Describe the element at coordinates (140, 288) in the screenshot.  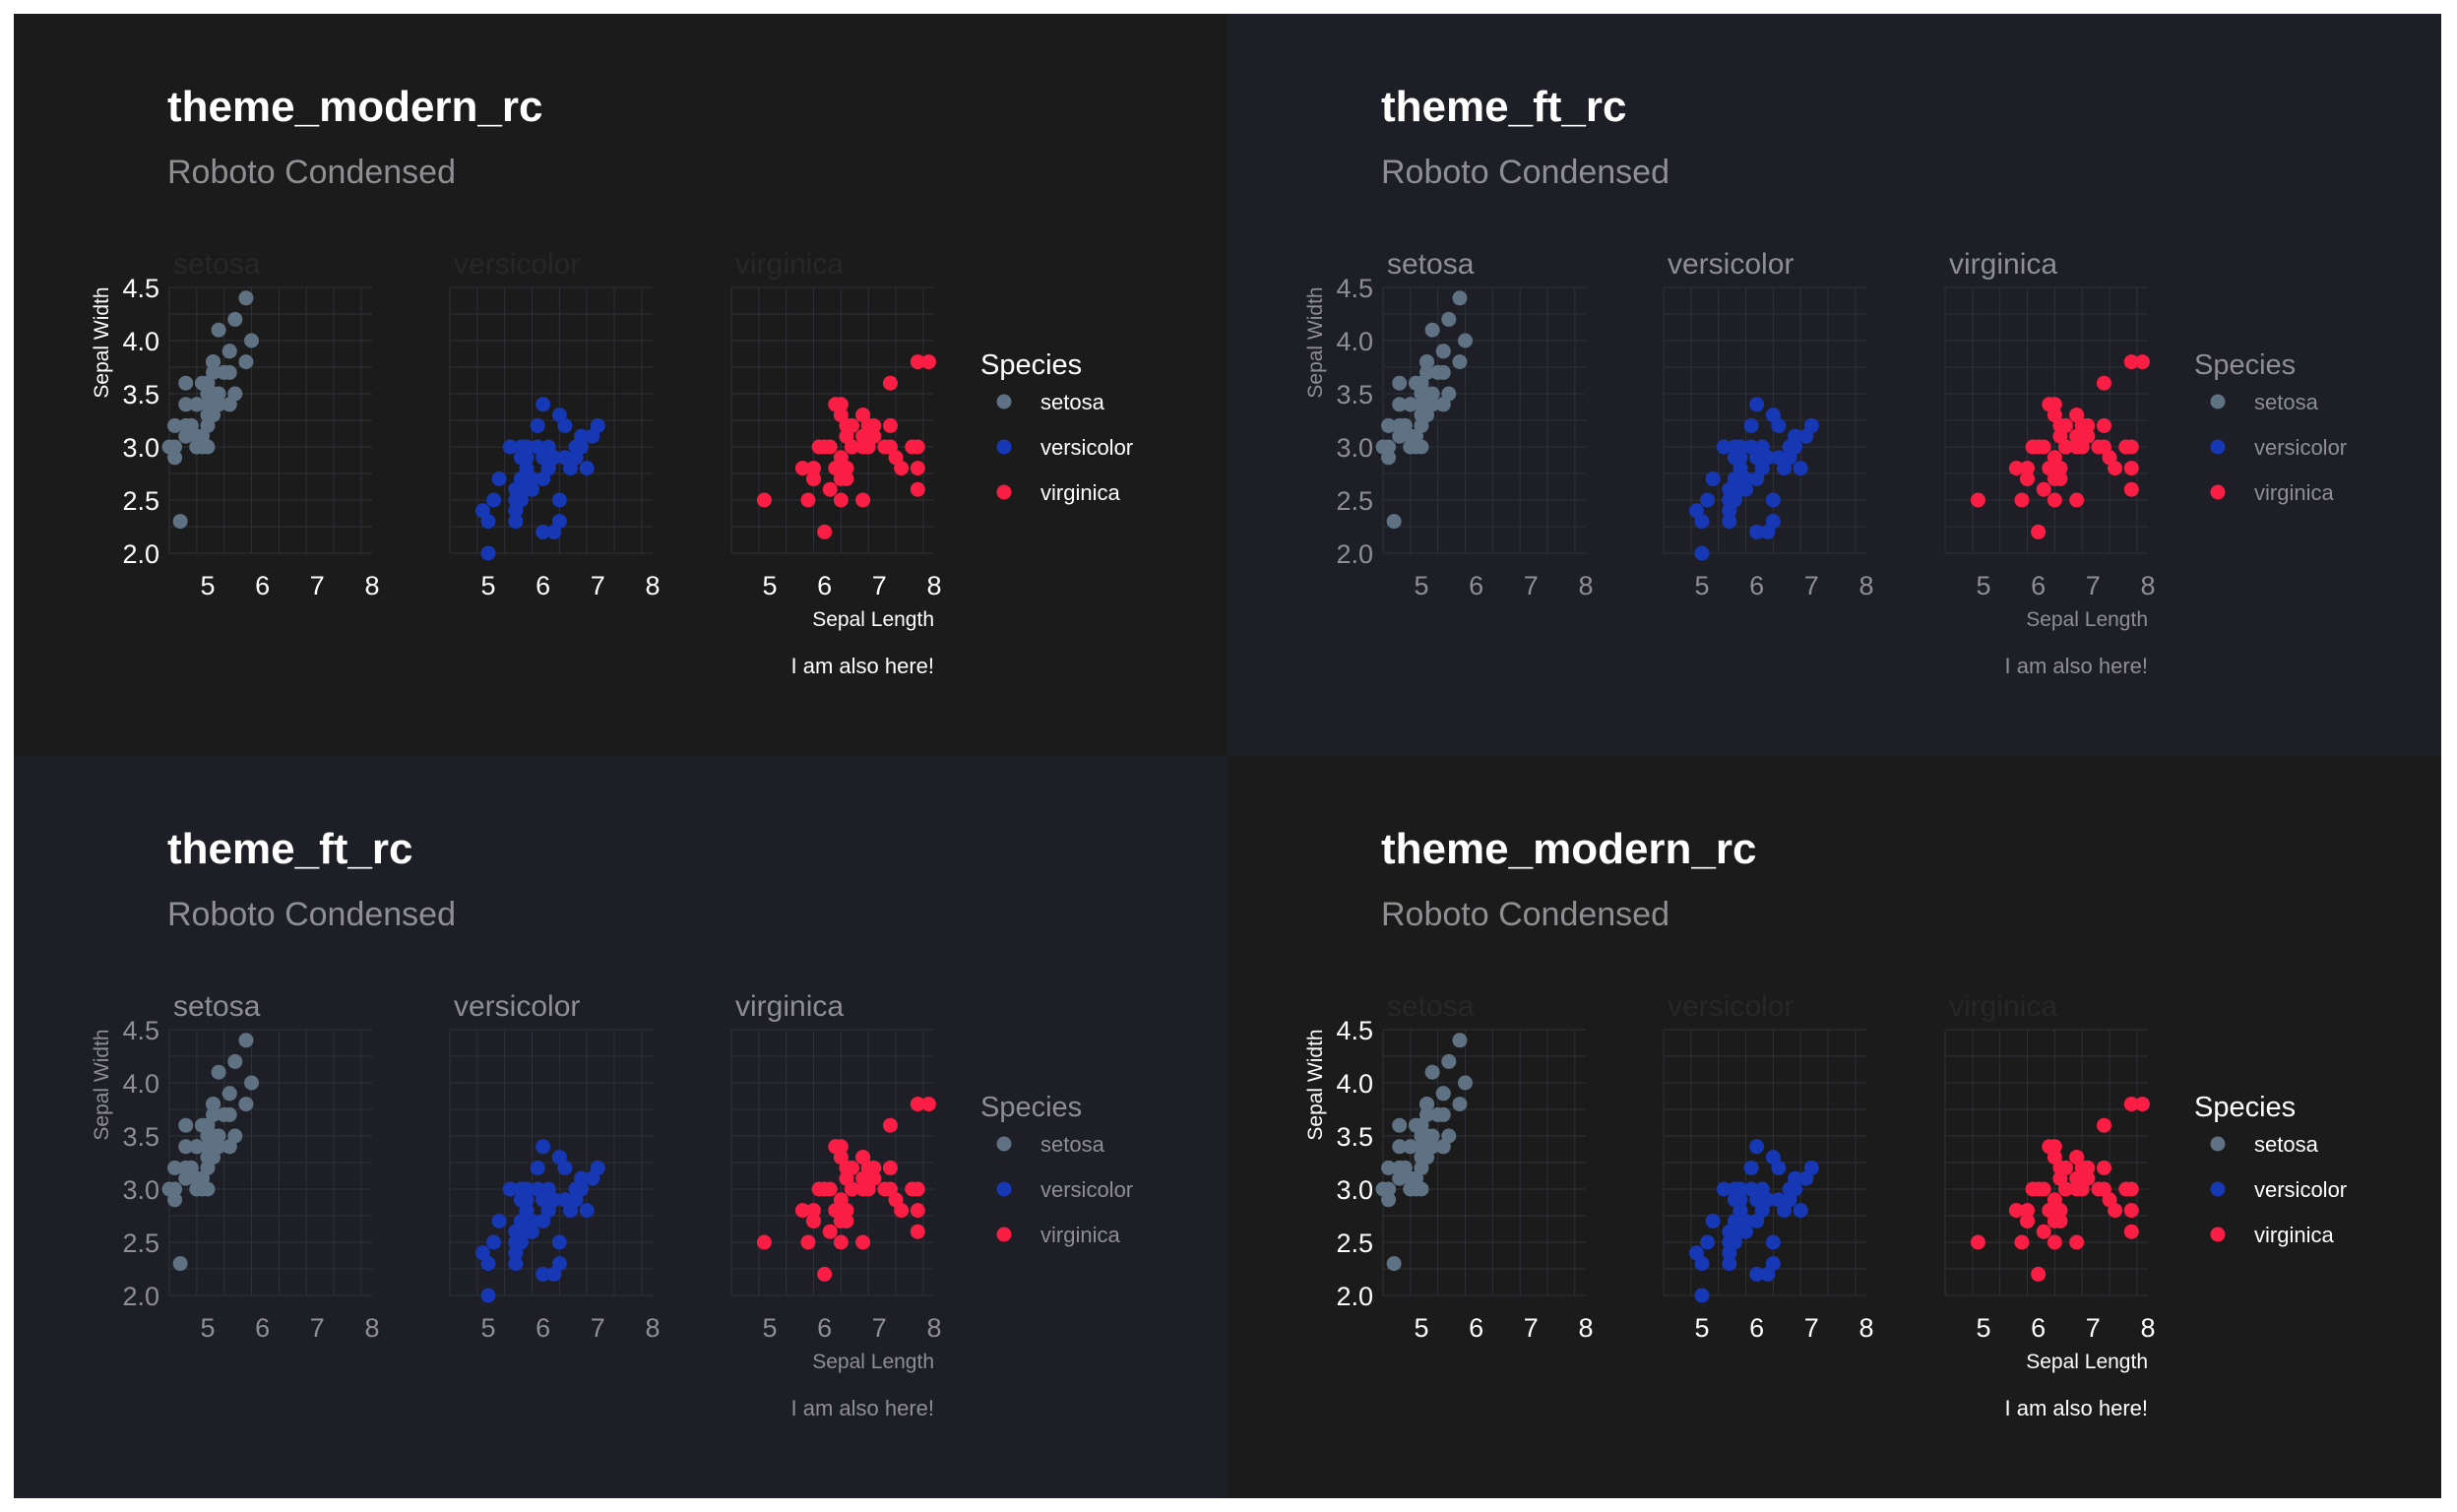
I see `y-tick-label: 4.5` at that location.